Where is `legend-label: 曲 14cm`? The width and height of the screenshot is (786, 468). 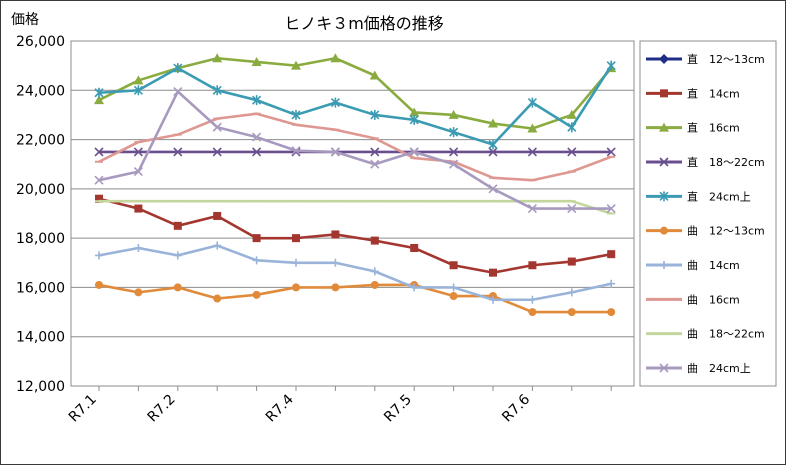
legend-label: 曲 14cm is located at coordinates (713, 265).